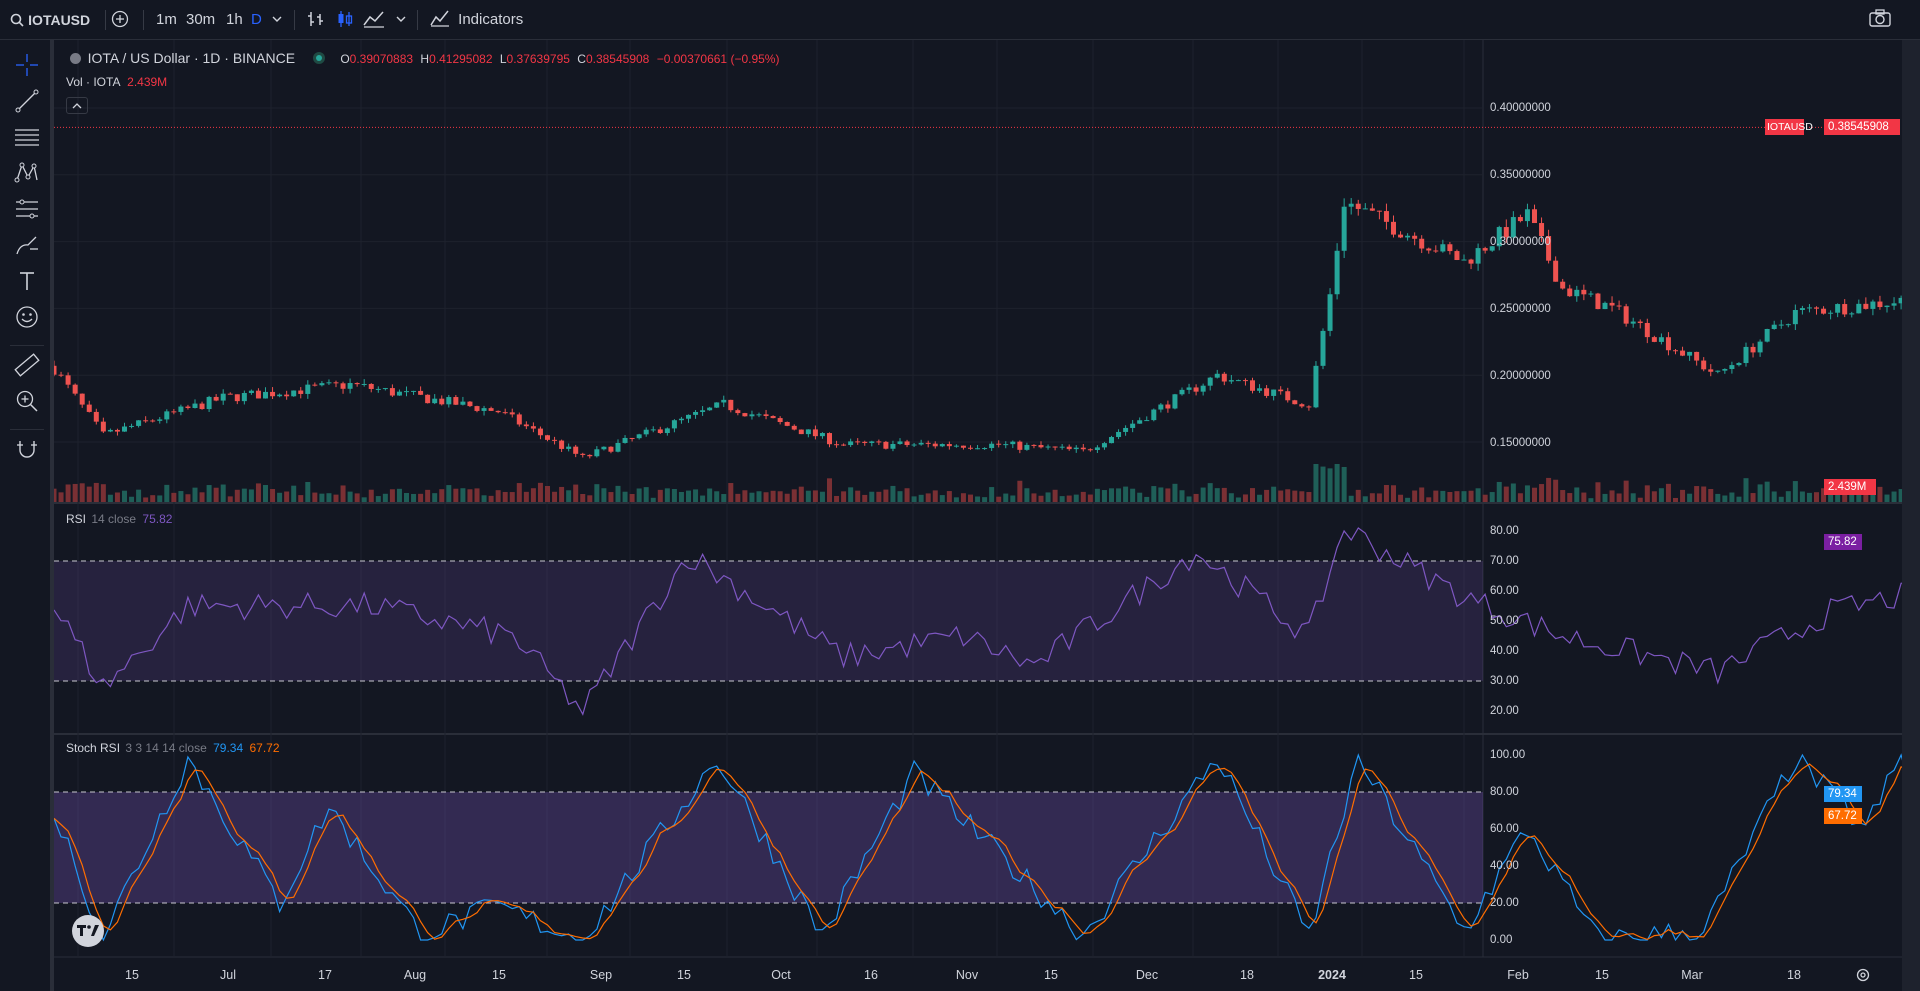 Image resolution: width=1920 pixels, height=991 pixels. I want to click on time-tick: Nov, so click(967, 975).